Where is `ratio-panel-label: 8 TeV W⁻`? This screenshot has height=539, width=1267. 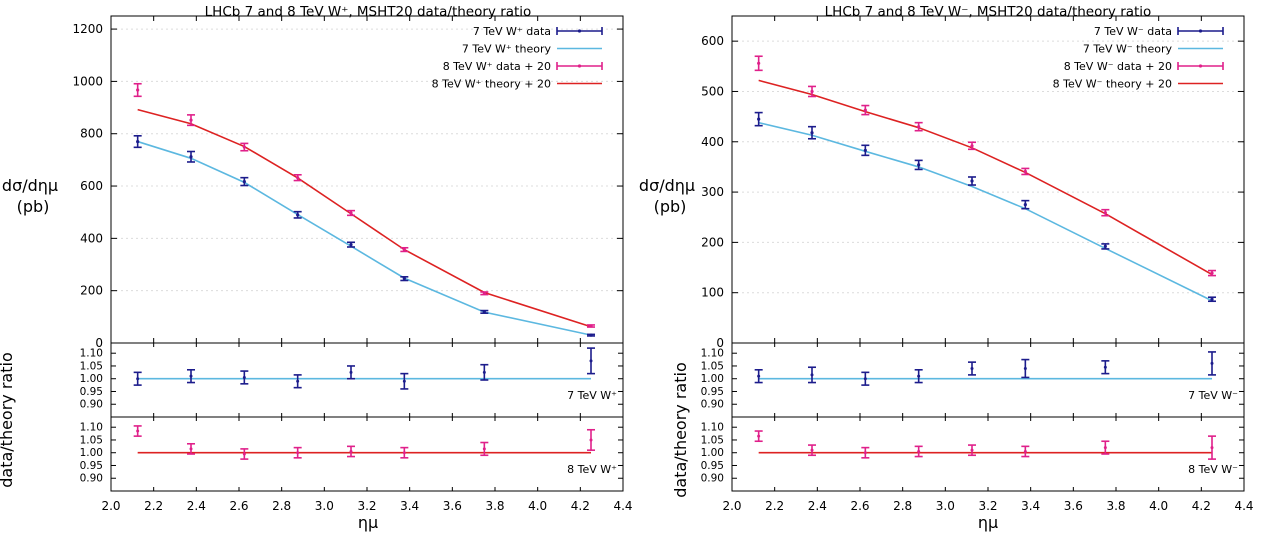
ratio-panel-label: 8 TeV W⁻ is located at coordinates (1213, 469).